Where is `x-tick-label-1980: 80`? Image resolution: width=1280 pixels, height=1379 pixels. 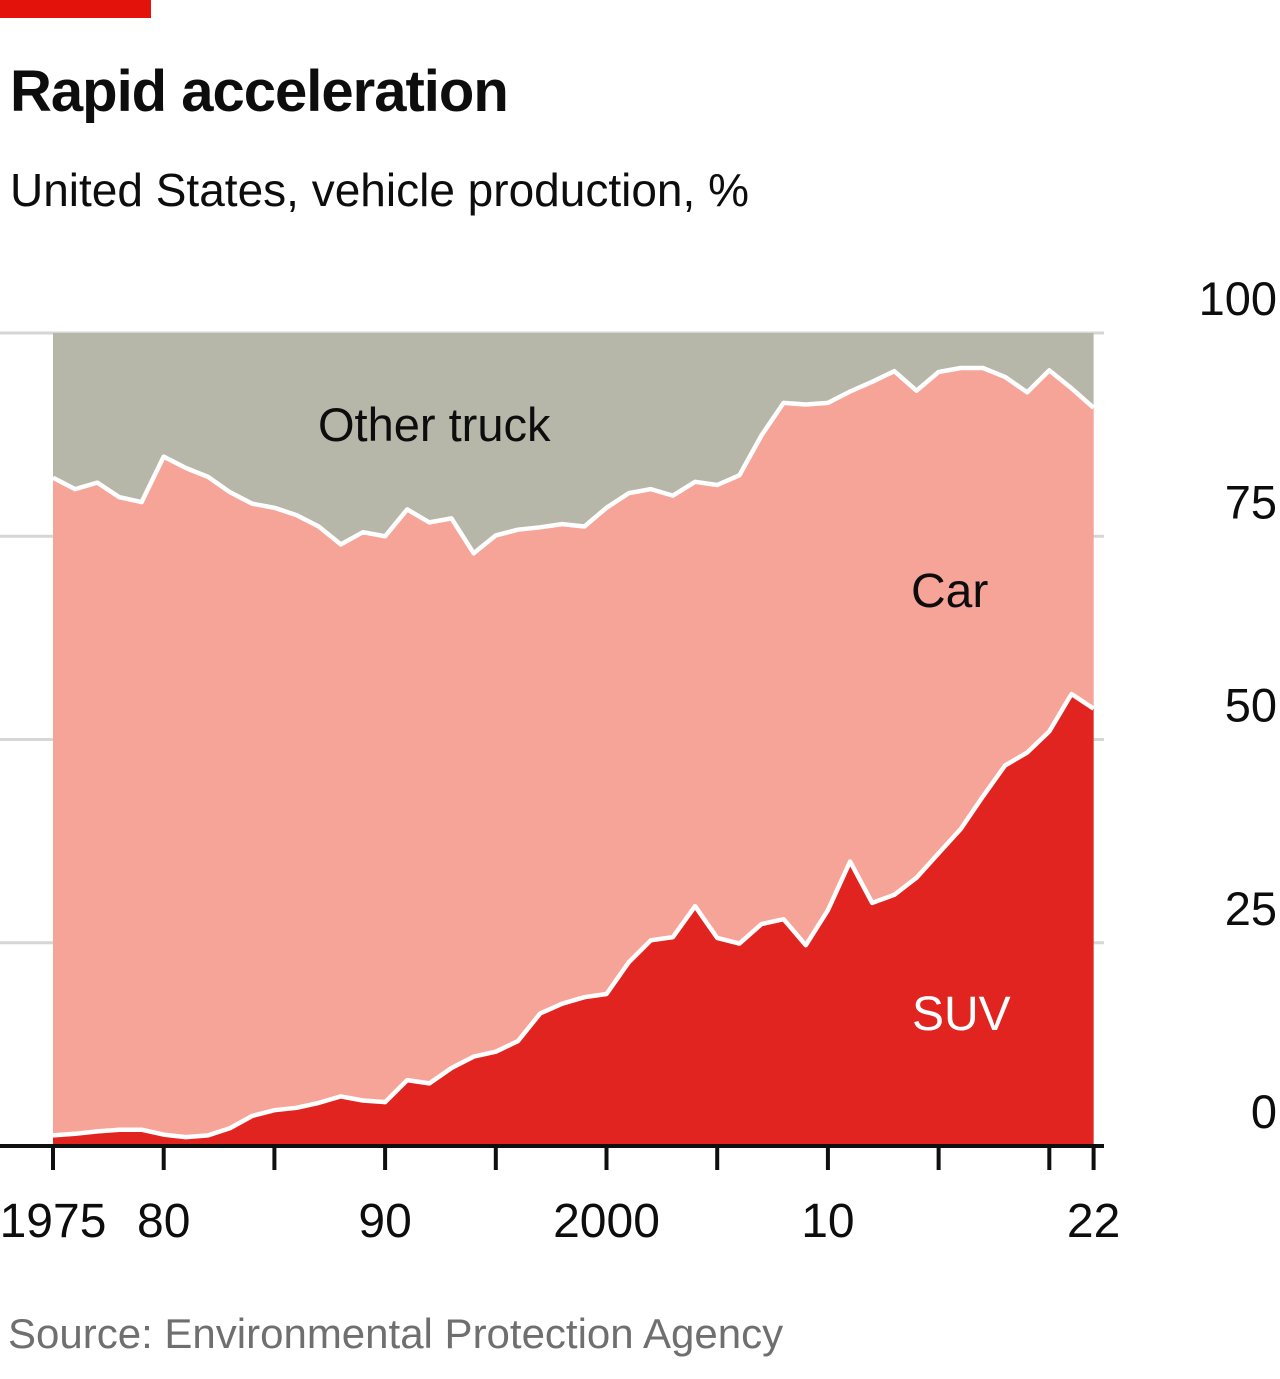
x-tick-label-1980: 80 is located at coordinates (163, 1221).